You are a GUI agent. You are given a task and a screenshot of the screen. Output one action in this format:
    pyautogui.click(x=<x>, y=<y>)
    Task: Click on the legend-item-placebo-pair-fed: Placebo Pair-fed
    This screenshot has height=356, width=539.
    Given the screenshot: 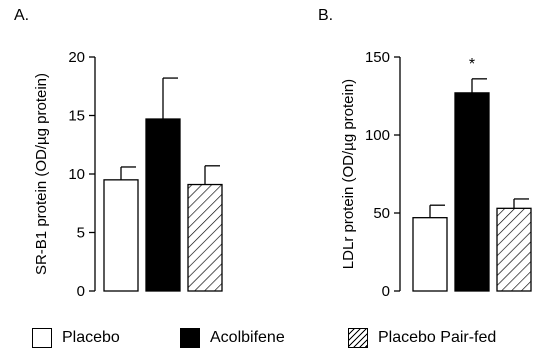 What is the action you would take?
    pyautogui.click(x=422, y=338)
    